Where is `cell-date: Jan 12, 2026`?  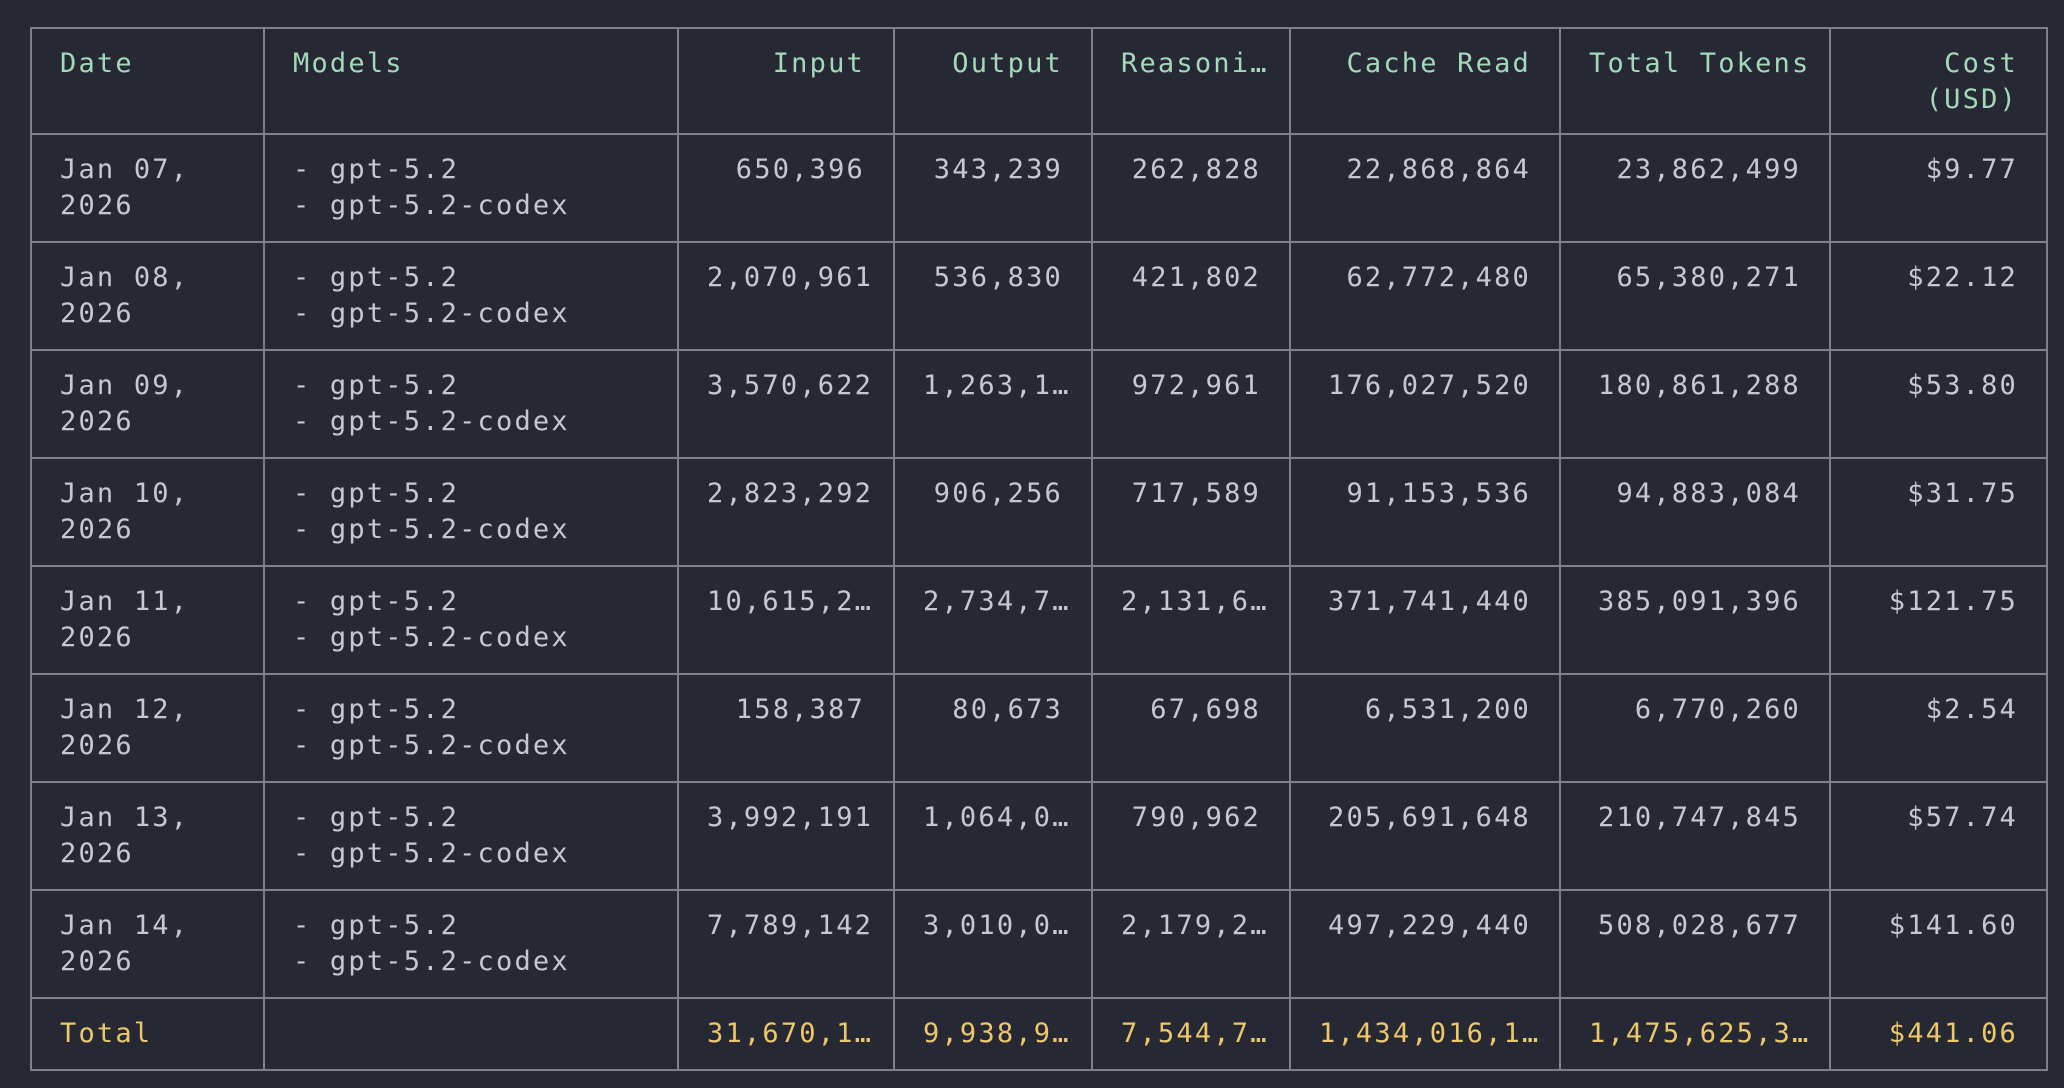 cell-date: Jan 12, 2026 is located at coordinates (147, 728).